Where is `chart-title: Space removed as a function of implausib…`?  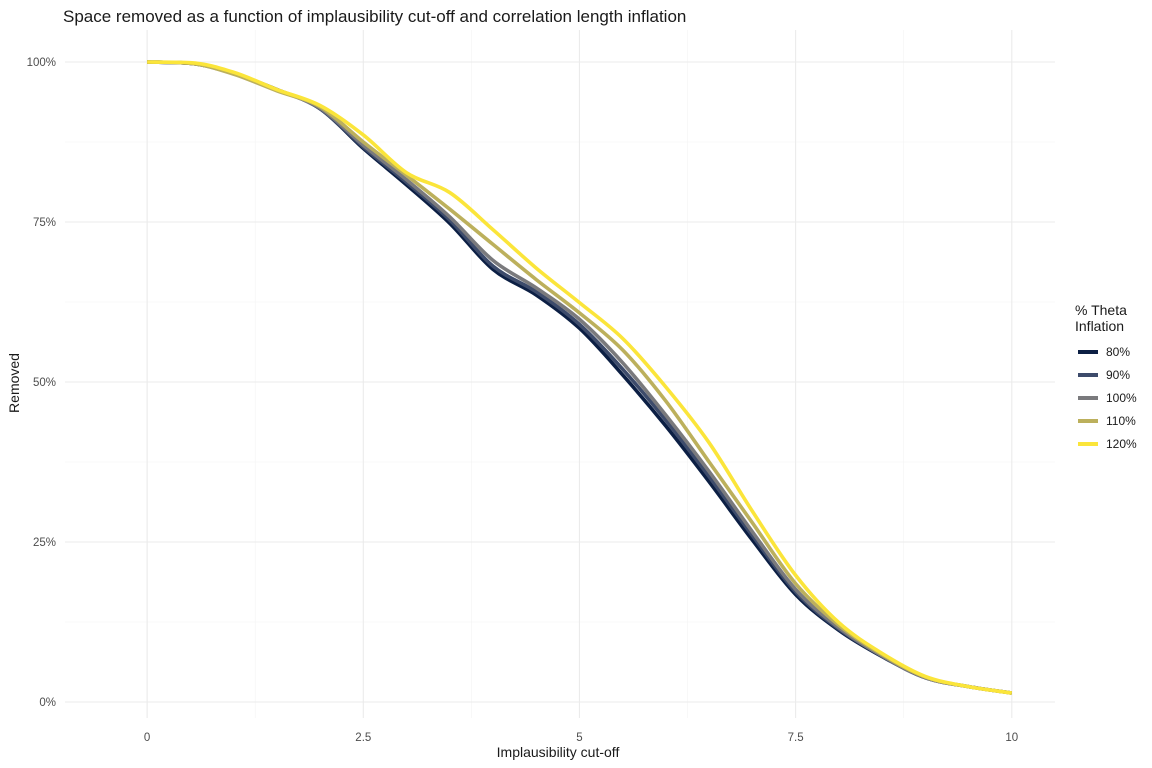 chart-title: Space removed as a function of implausib… is located at coordinates (374, 16).